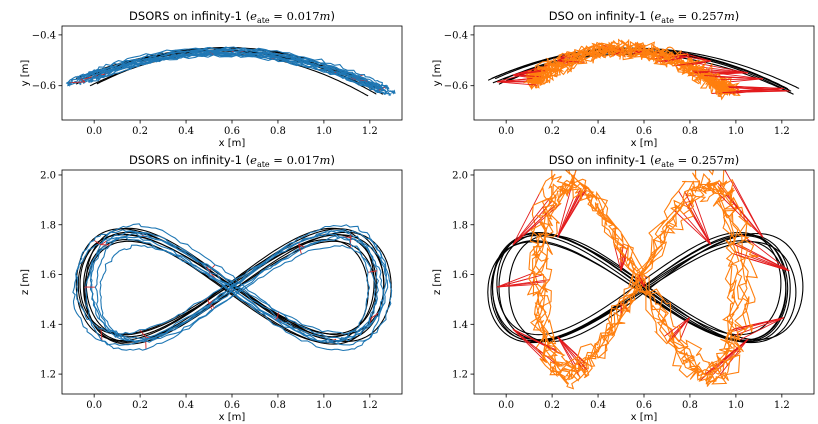 The width and height of the screenshot is (818, 424). I want to click on y-tick-label: −0.6, so click(456, 86).